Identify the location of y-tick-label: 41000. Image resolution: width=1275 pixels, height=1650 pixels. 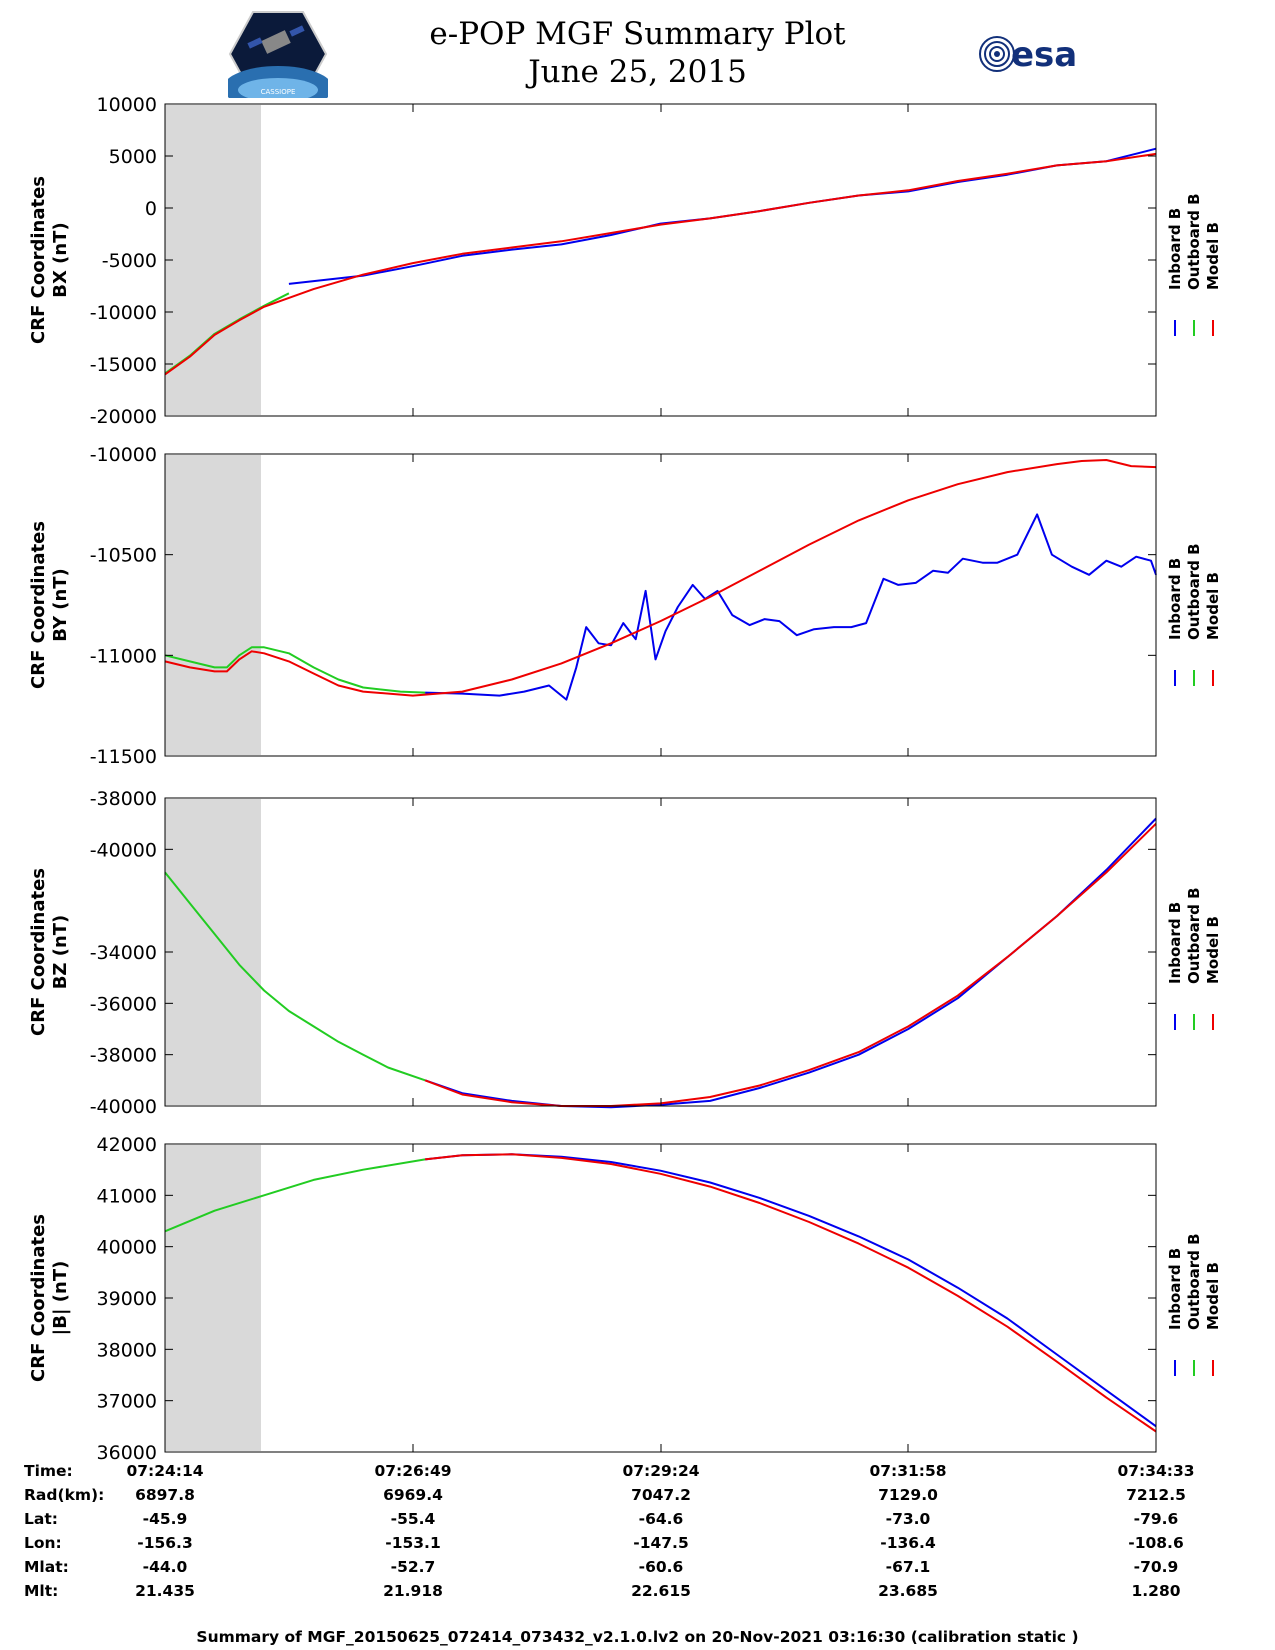
(127, 1196).